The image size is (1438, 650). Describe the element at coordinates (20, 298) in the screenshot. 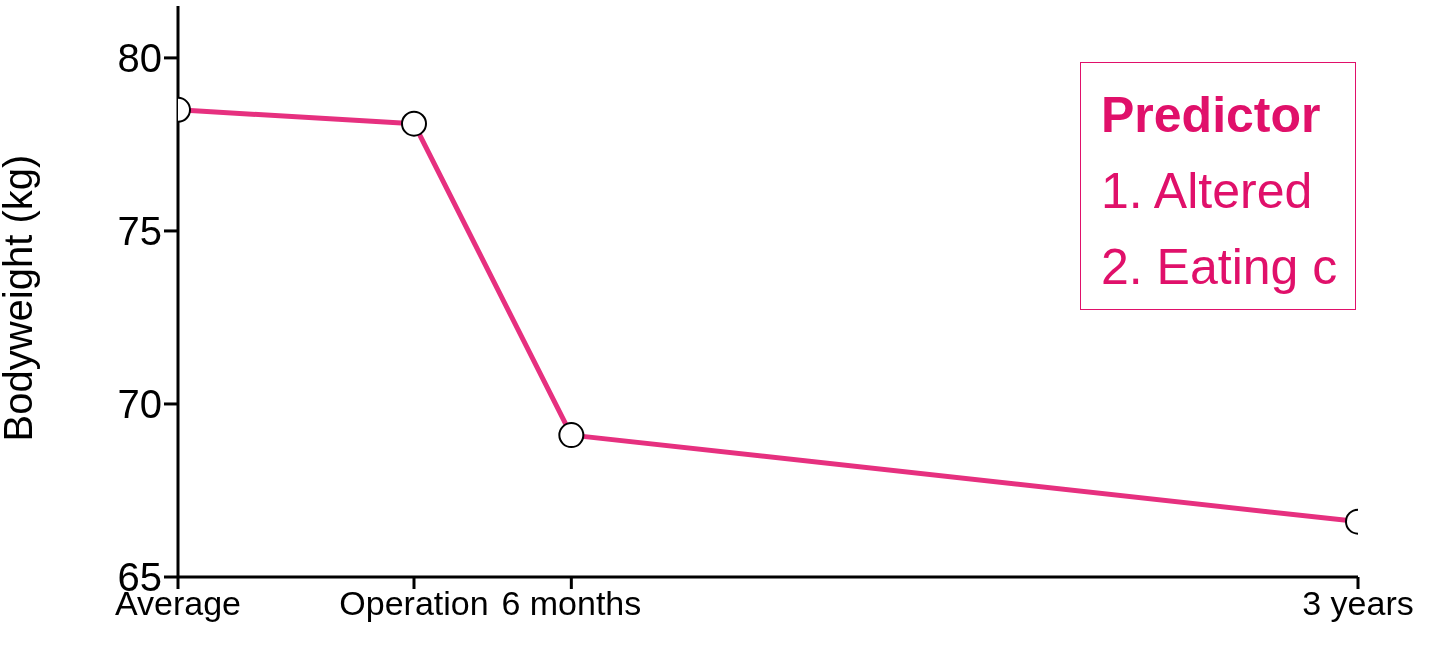

I see `y-axis-title: Bodyweight (kg)` at that location.